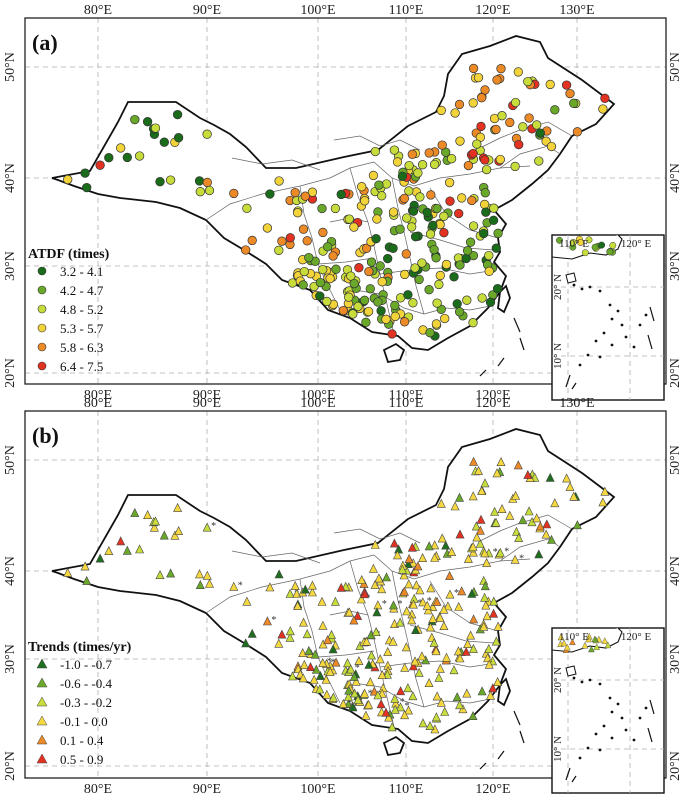 The height and width of the screenshot is (806, 685). Describe the element at coordinates (576, 10) in the screenshot. I see `lon-tick-label: 130°E` at that location.